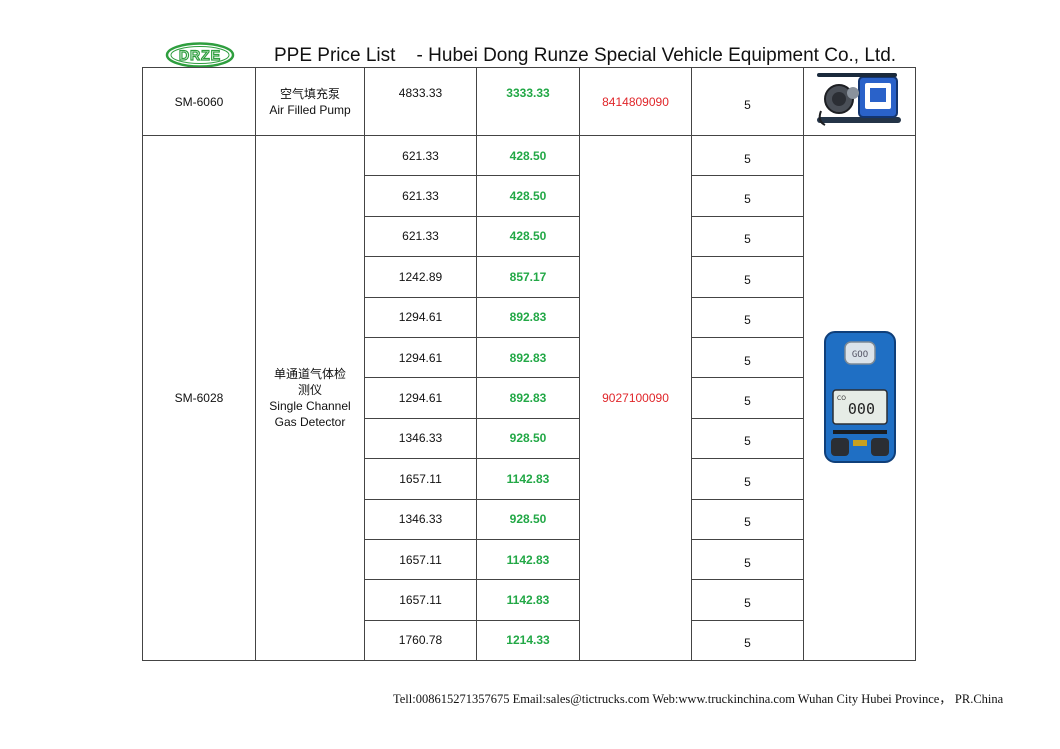 This screenshot has width=1060, height=749. Describe the element at coordinates (841, 398) in the screenshot. I see `display-unit: CO` at that location.